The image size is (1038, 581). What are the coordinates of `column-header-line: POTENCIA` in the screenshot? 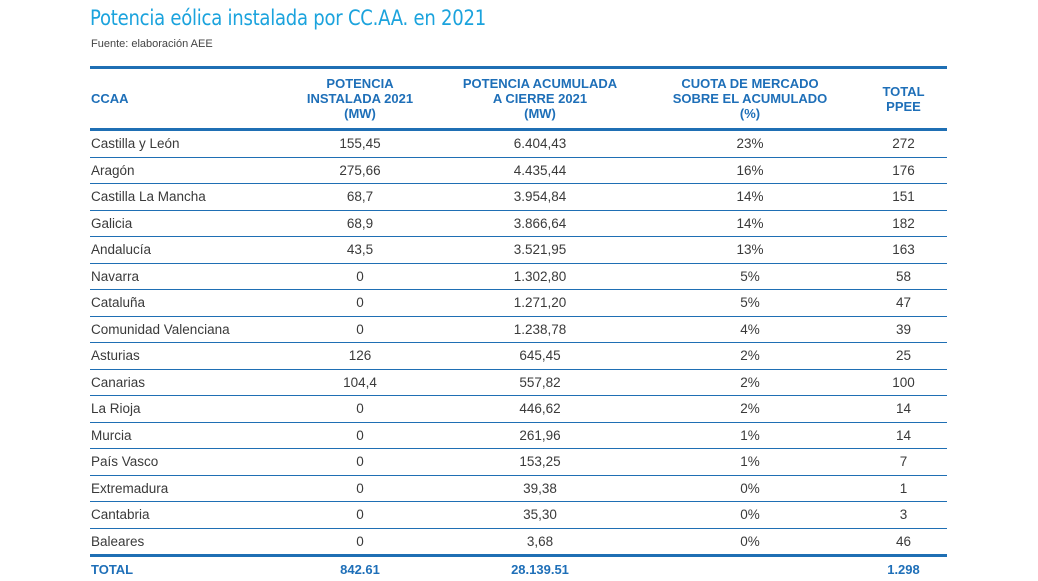 It's located at (359, 83).